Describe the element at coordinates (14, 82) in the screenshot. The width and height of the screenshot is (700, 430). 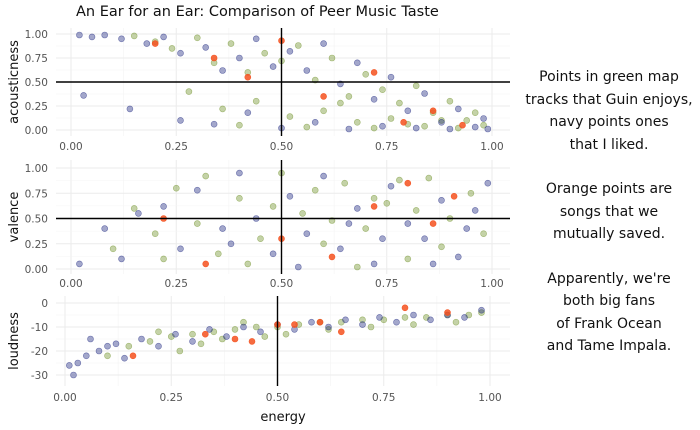
I see `acousticness-ylabel: acousticness` at that location.